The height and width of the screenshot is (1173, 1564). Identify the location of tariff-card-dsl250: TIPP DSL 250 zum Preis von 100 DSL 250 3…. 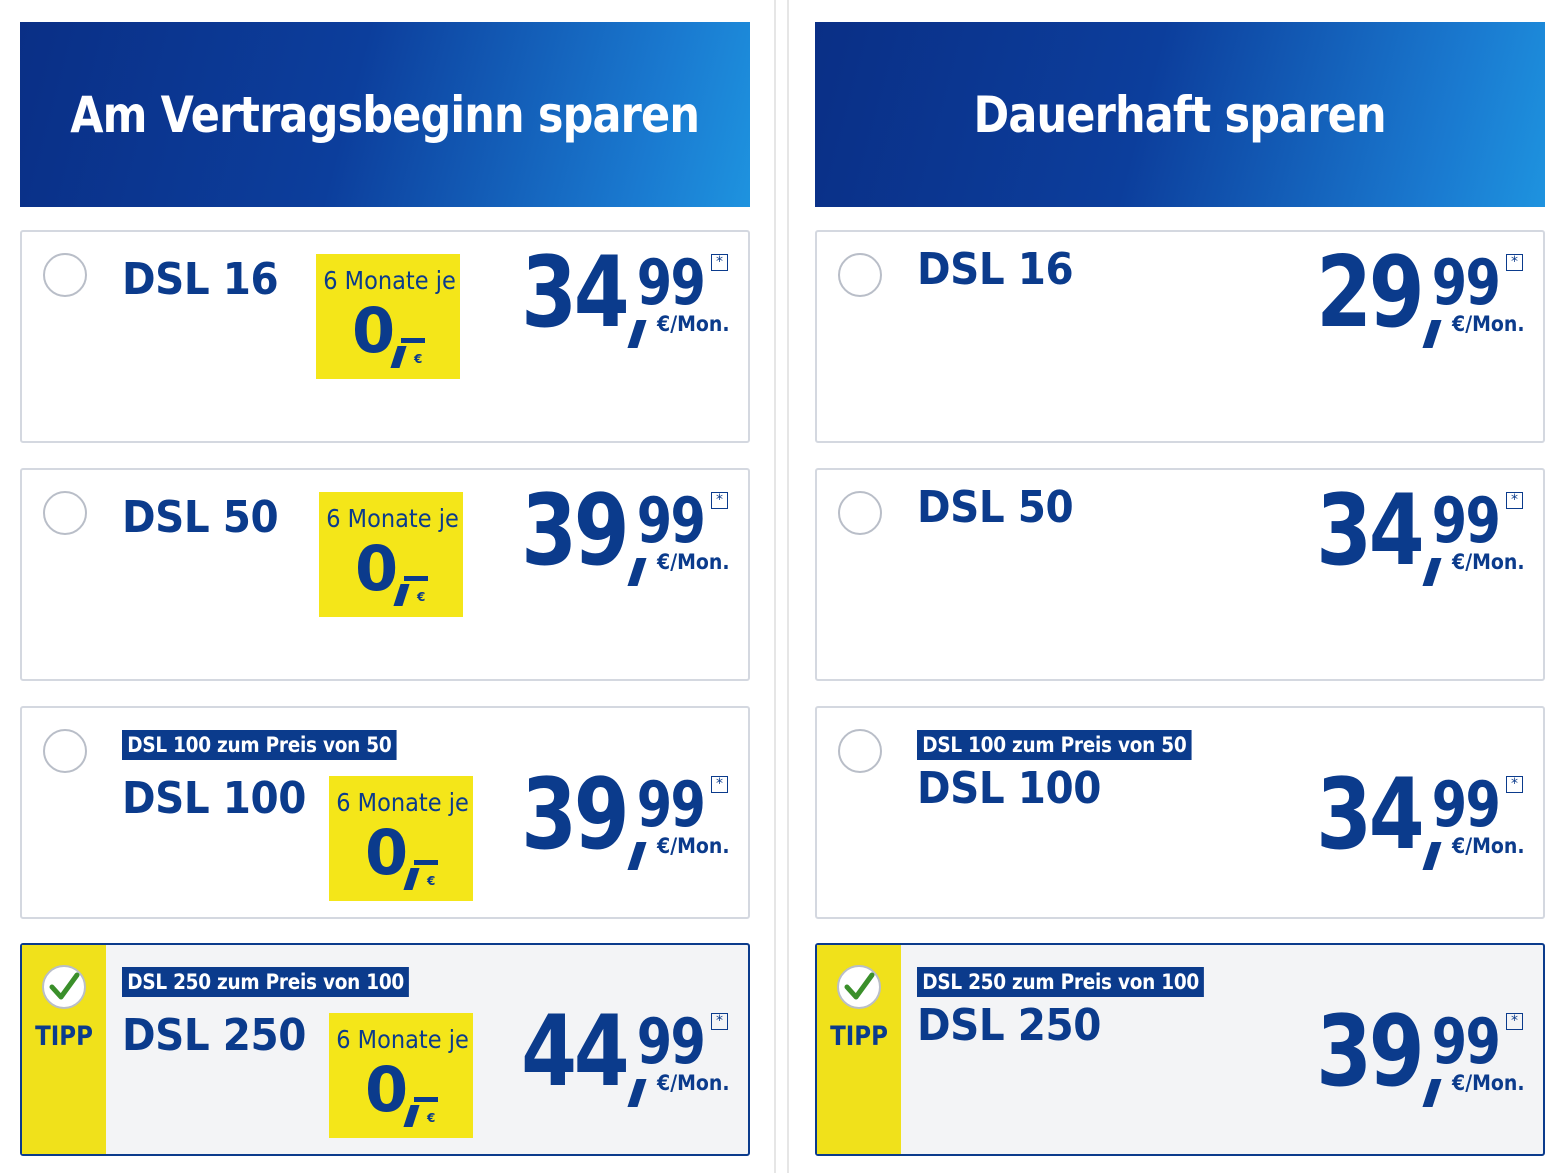
(1180, 1049).